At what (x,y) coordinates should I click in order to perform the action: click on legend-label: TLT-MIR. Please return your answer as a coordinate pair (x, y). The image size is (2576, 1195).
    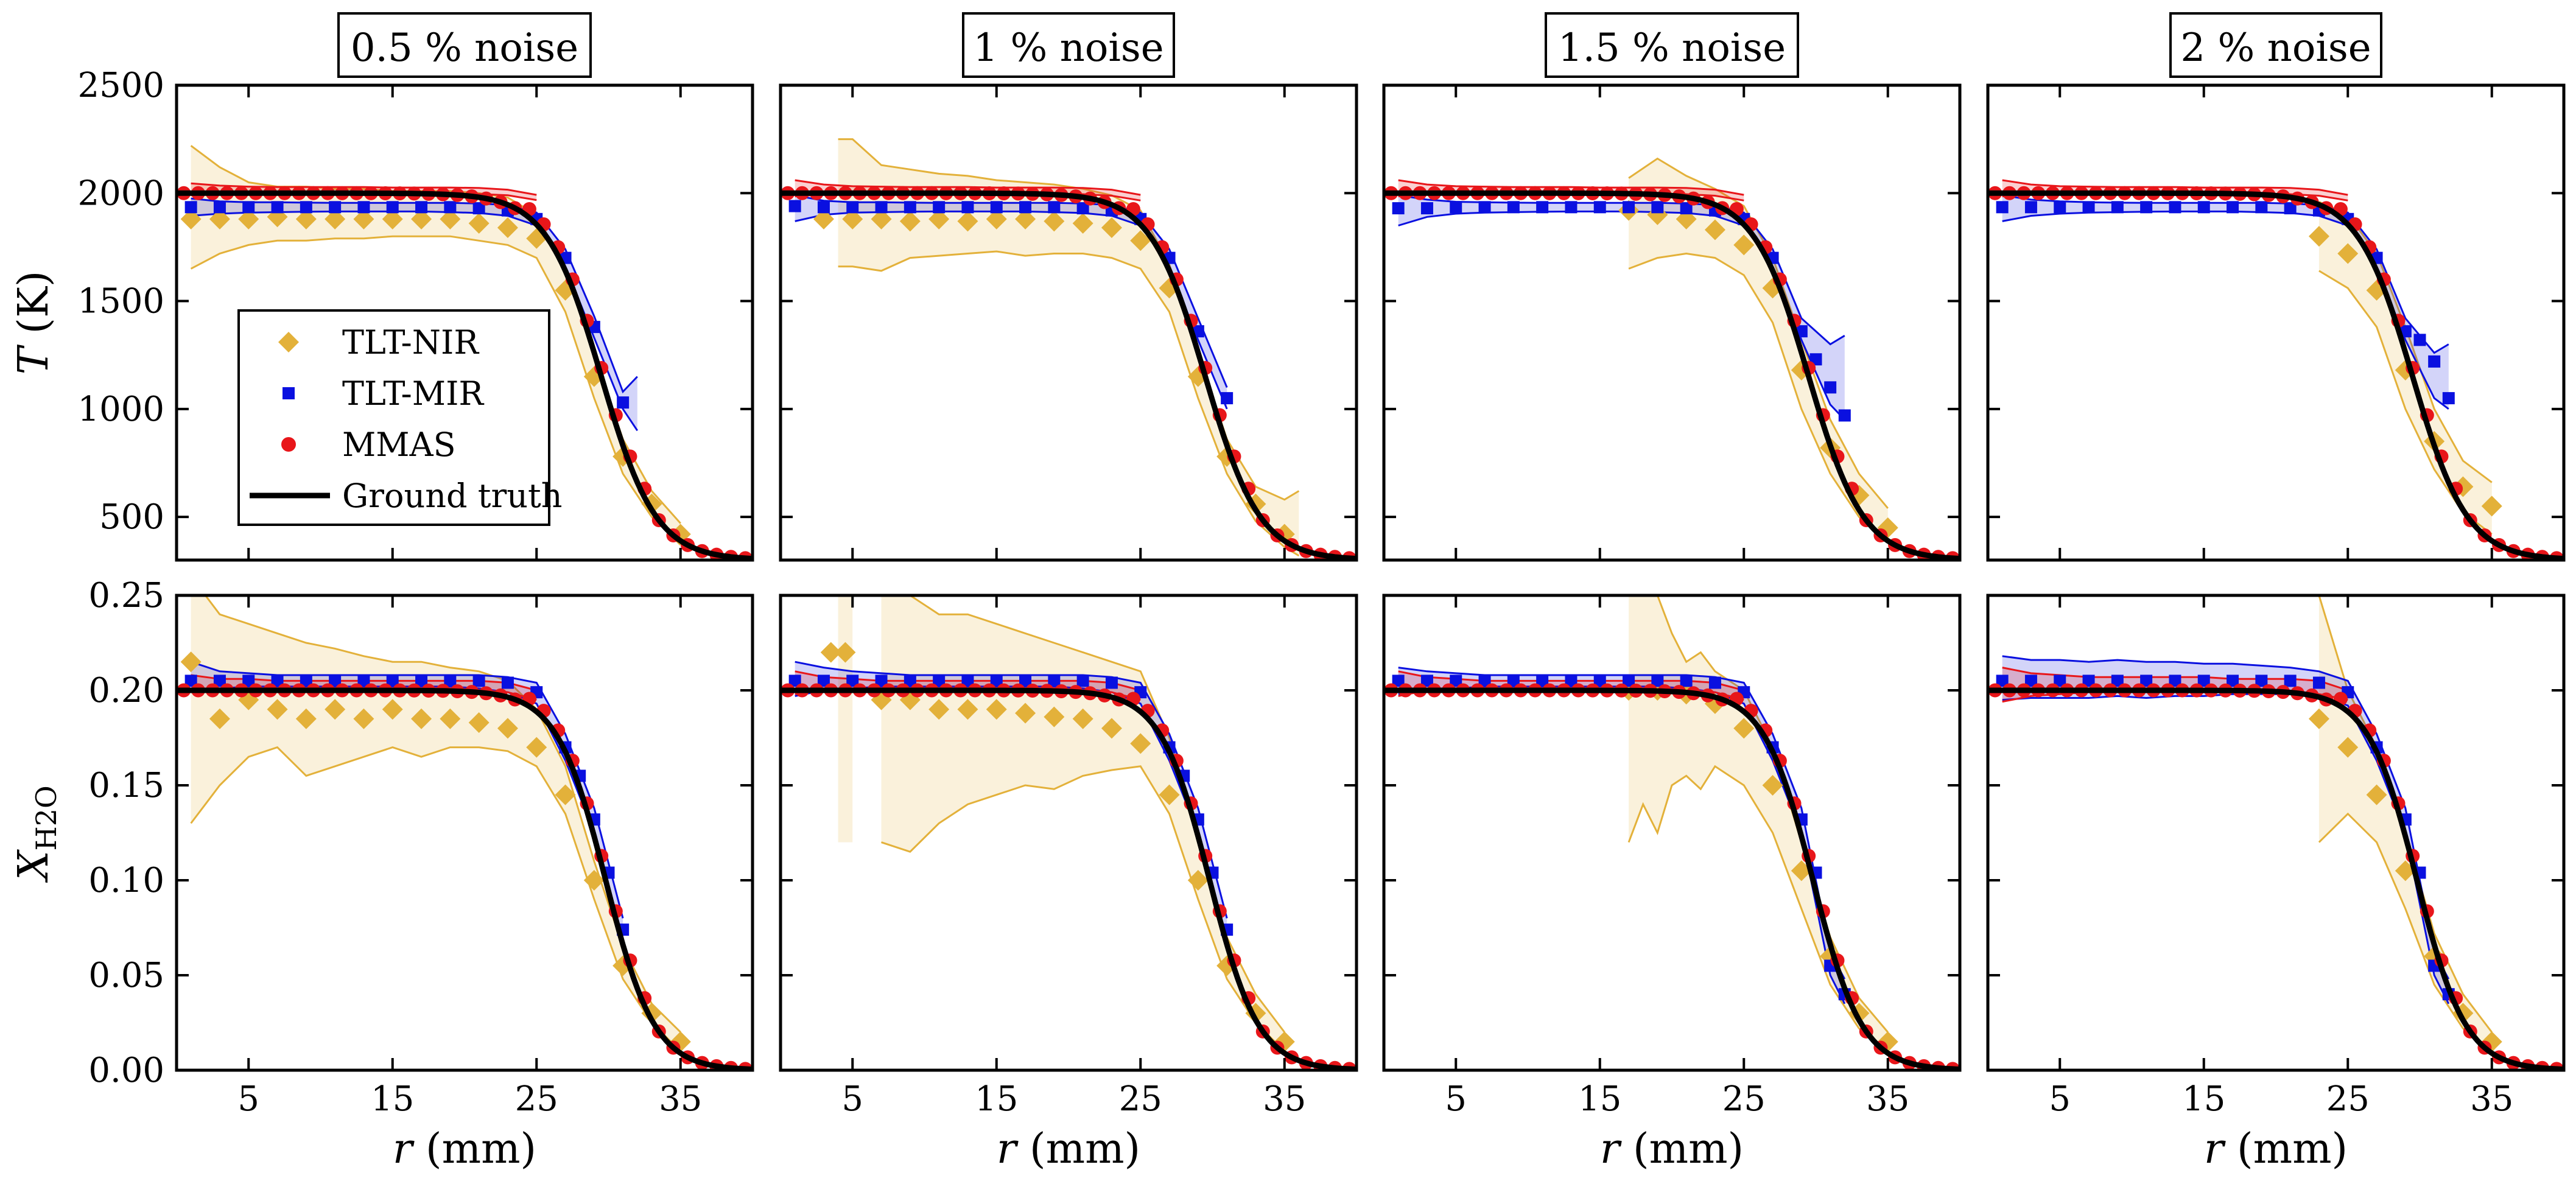
    Looking at the image, I should click on (413, 393).